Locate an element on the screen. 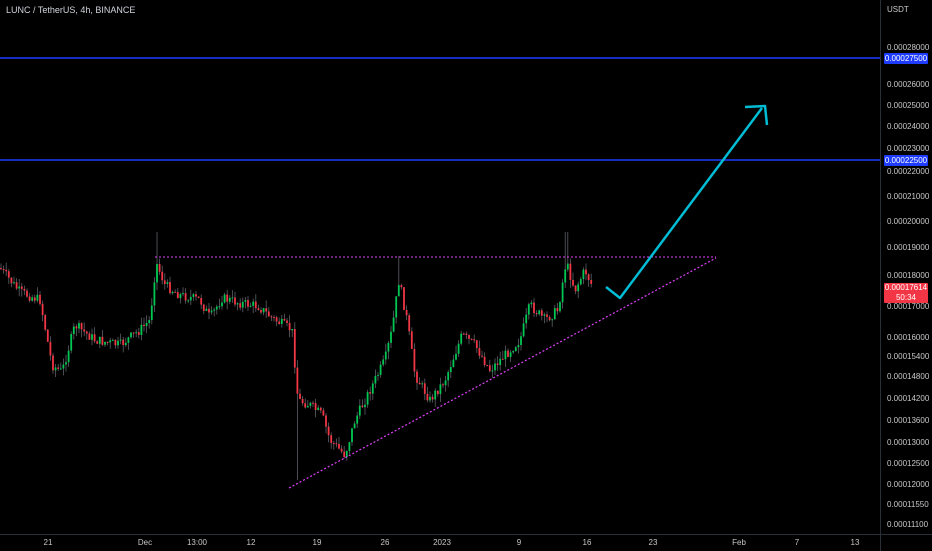 The image size is (932, 551). price-tick: 0.00021000 is located at coordinates (908, 196).